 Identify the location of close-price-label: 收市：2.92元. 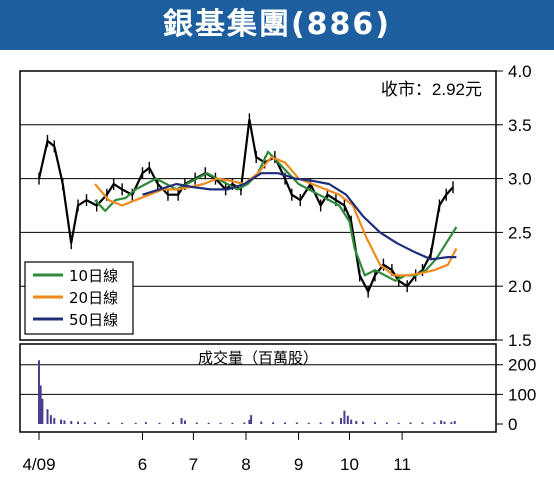
(431, 89).